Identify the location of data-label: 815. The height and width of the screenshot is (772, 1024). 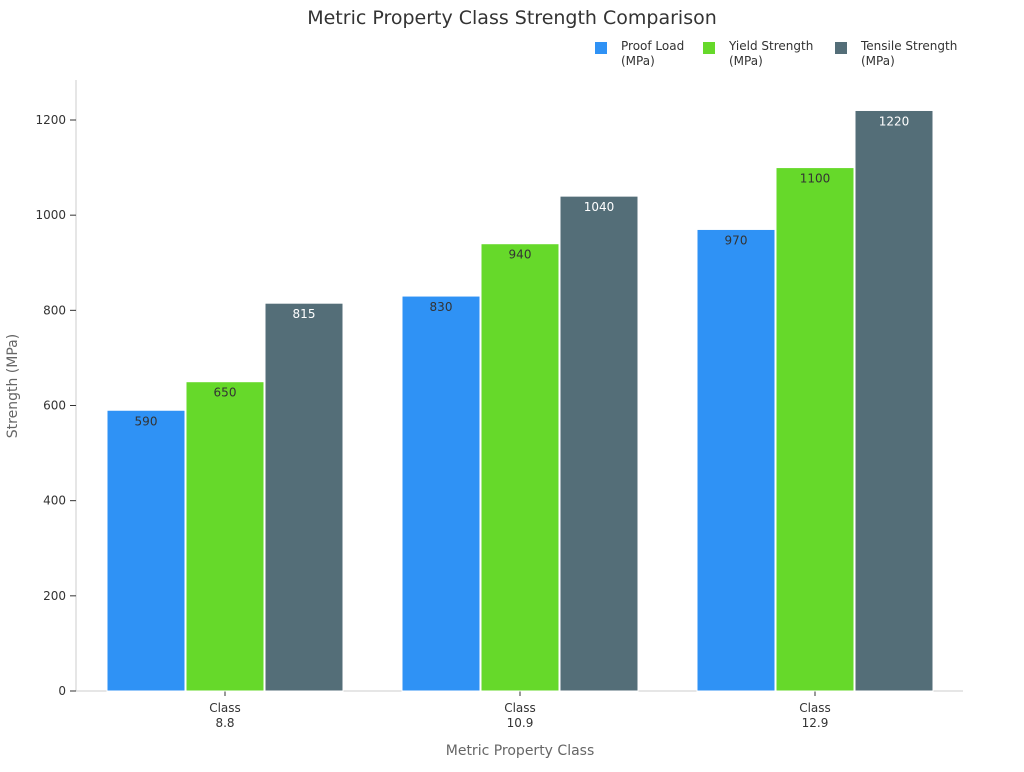
(304, 314).